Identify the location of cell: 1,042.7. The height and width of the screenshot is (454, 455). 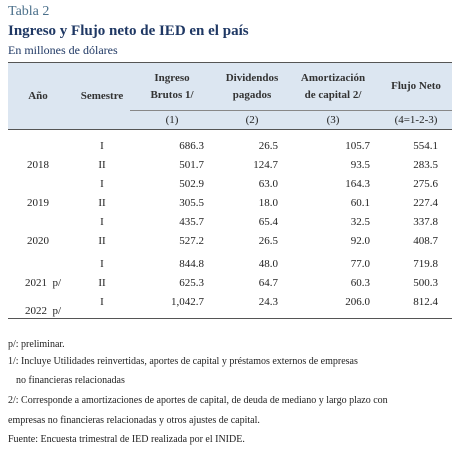
(187, 302).